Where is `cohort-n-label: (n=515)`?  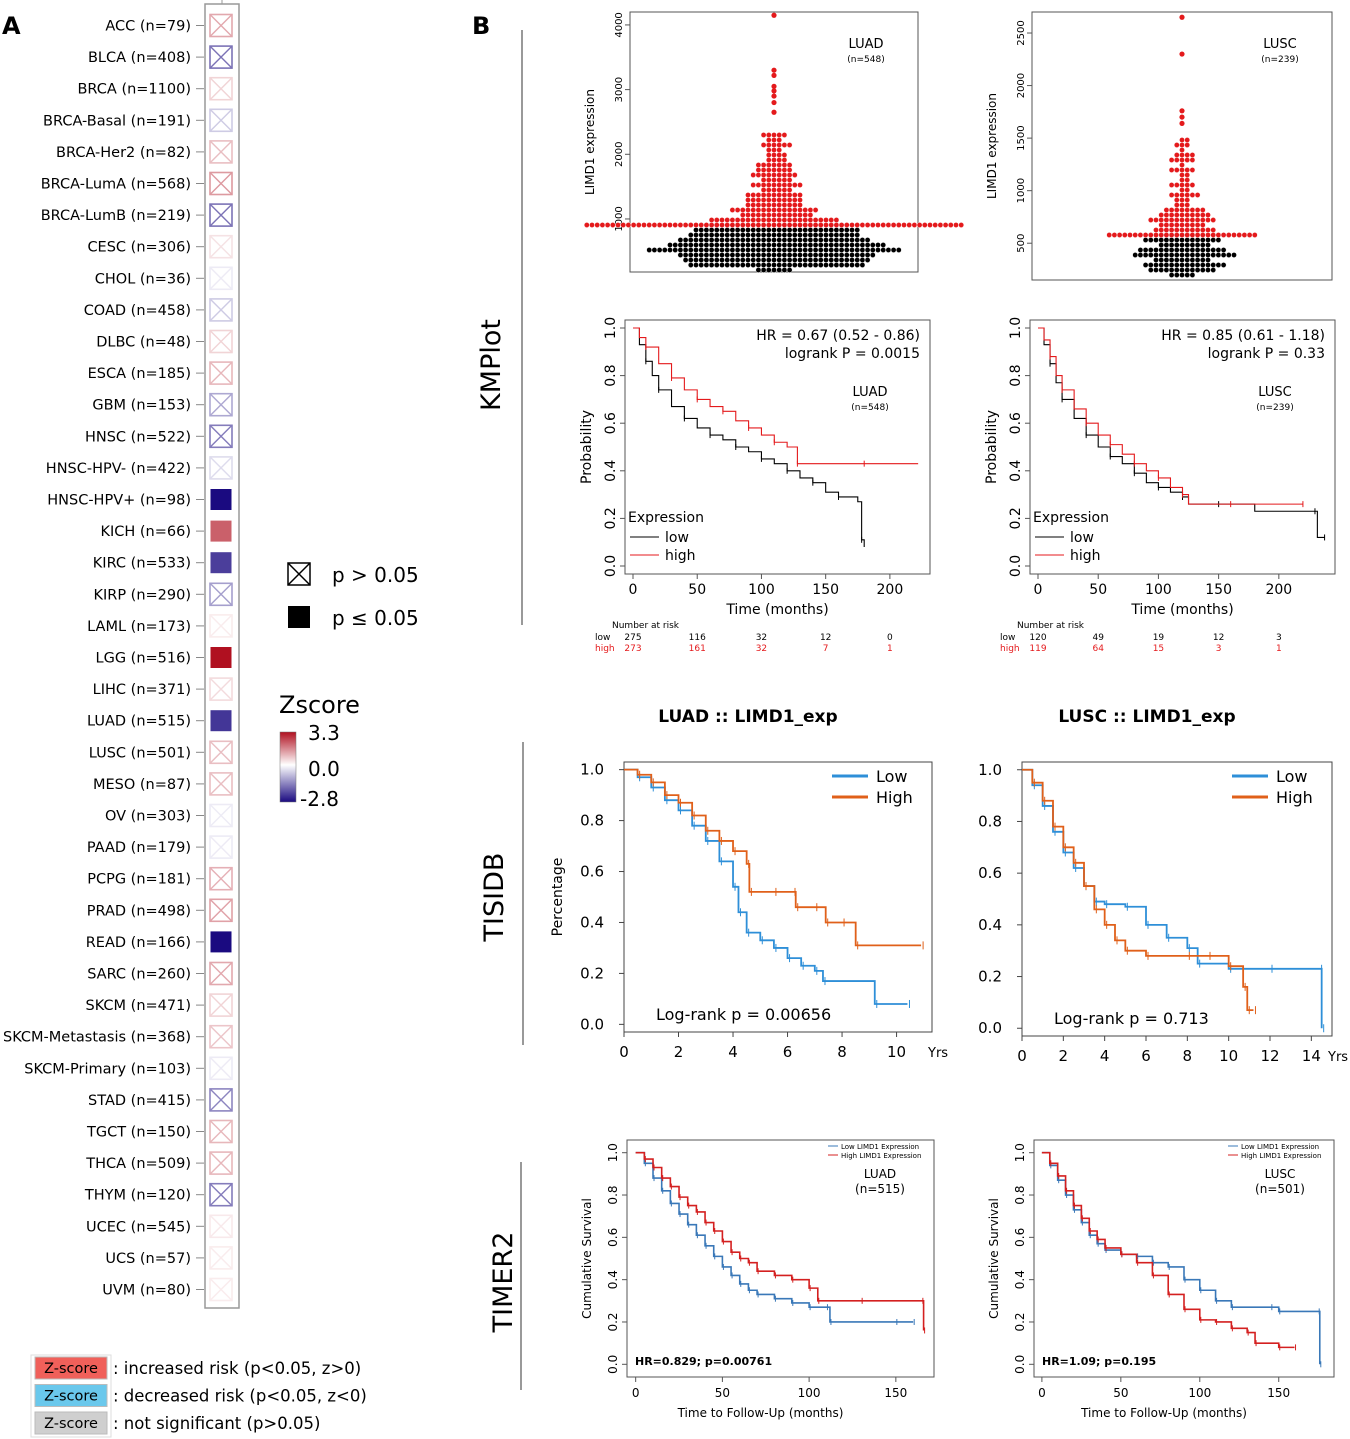 cohort-n-label: (n=515) is located at coordinates (880, 1189).